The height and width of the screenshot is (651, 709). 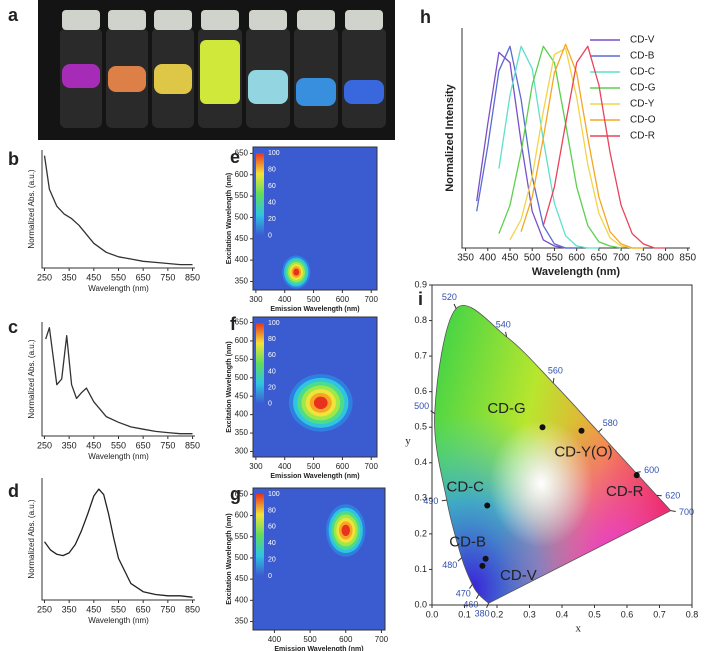 What do you see at coordinates (672, 496) in the screenshot?
I see `wavelength-label: 620` at bounding box center [672, 496].